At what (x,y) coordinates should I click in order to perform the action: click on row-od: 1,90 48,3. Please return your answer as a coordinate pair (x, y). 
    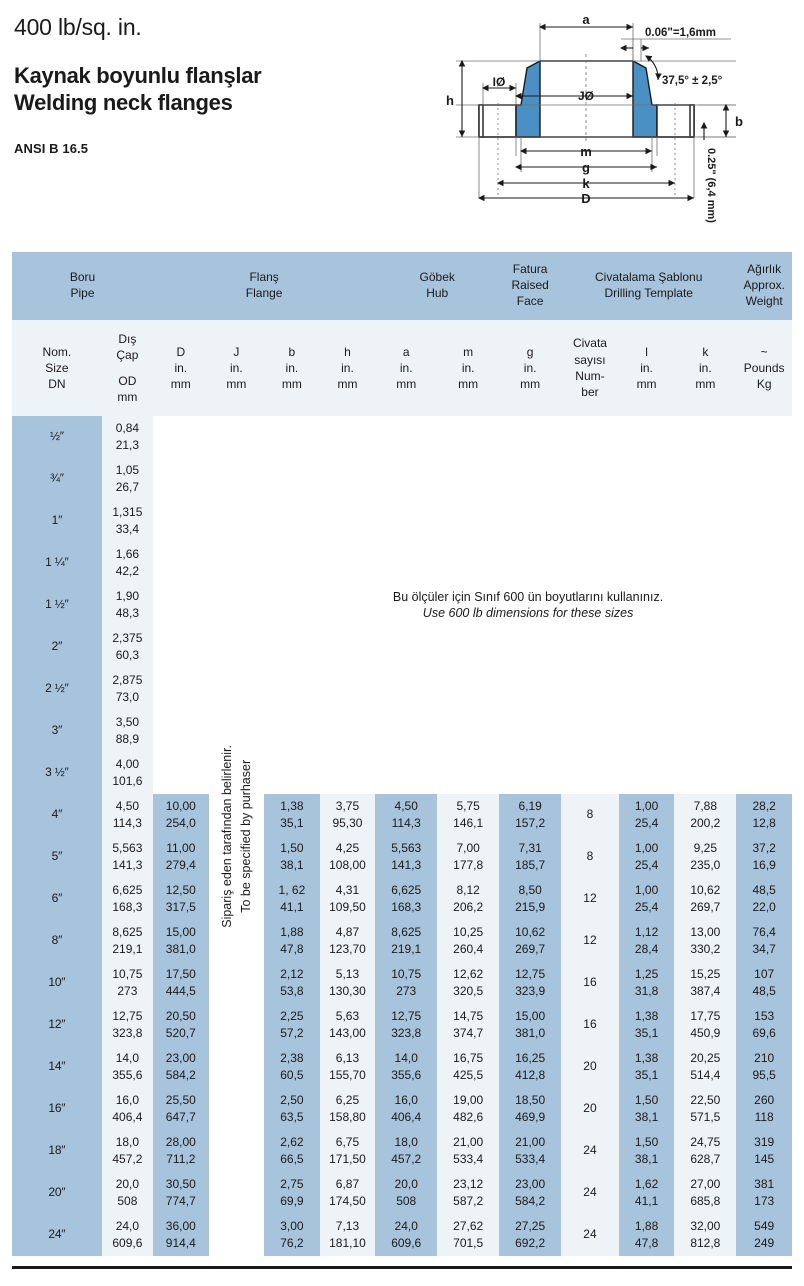
    Looking at the image, I should click on (127, 605).